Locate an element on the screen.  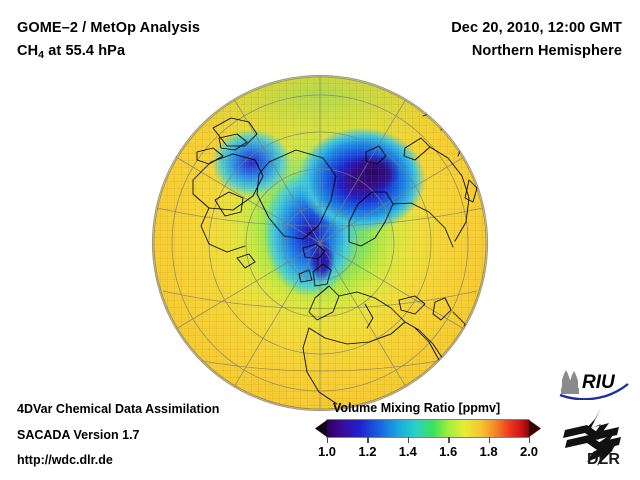
region-label: Northern Hemisphere is located at coordinates (546, 51).